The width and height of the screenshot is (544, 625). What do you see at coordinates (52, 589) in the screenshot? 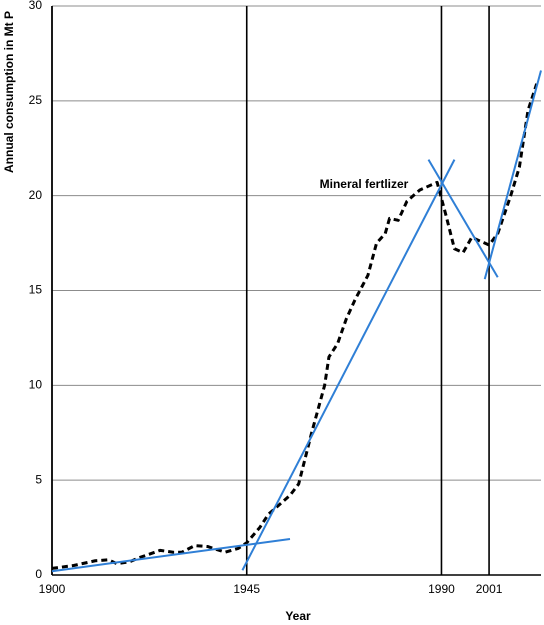
I see `x-tick-label: 1900` at bounding box center [52, 589].